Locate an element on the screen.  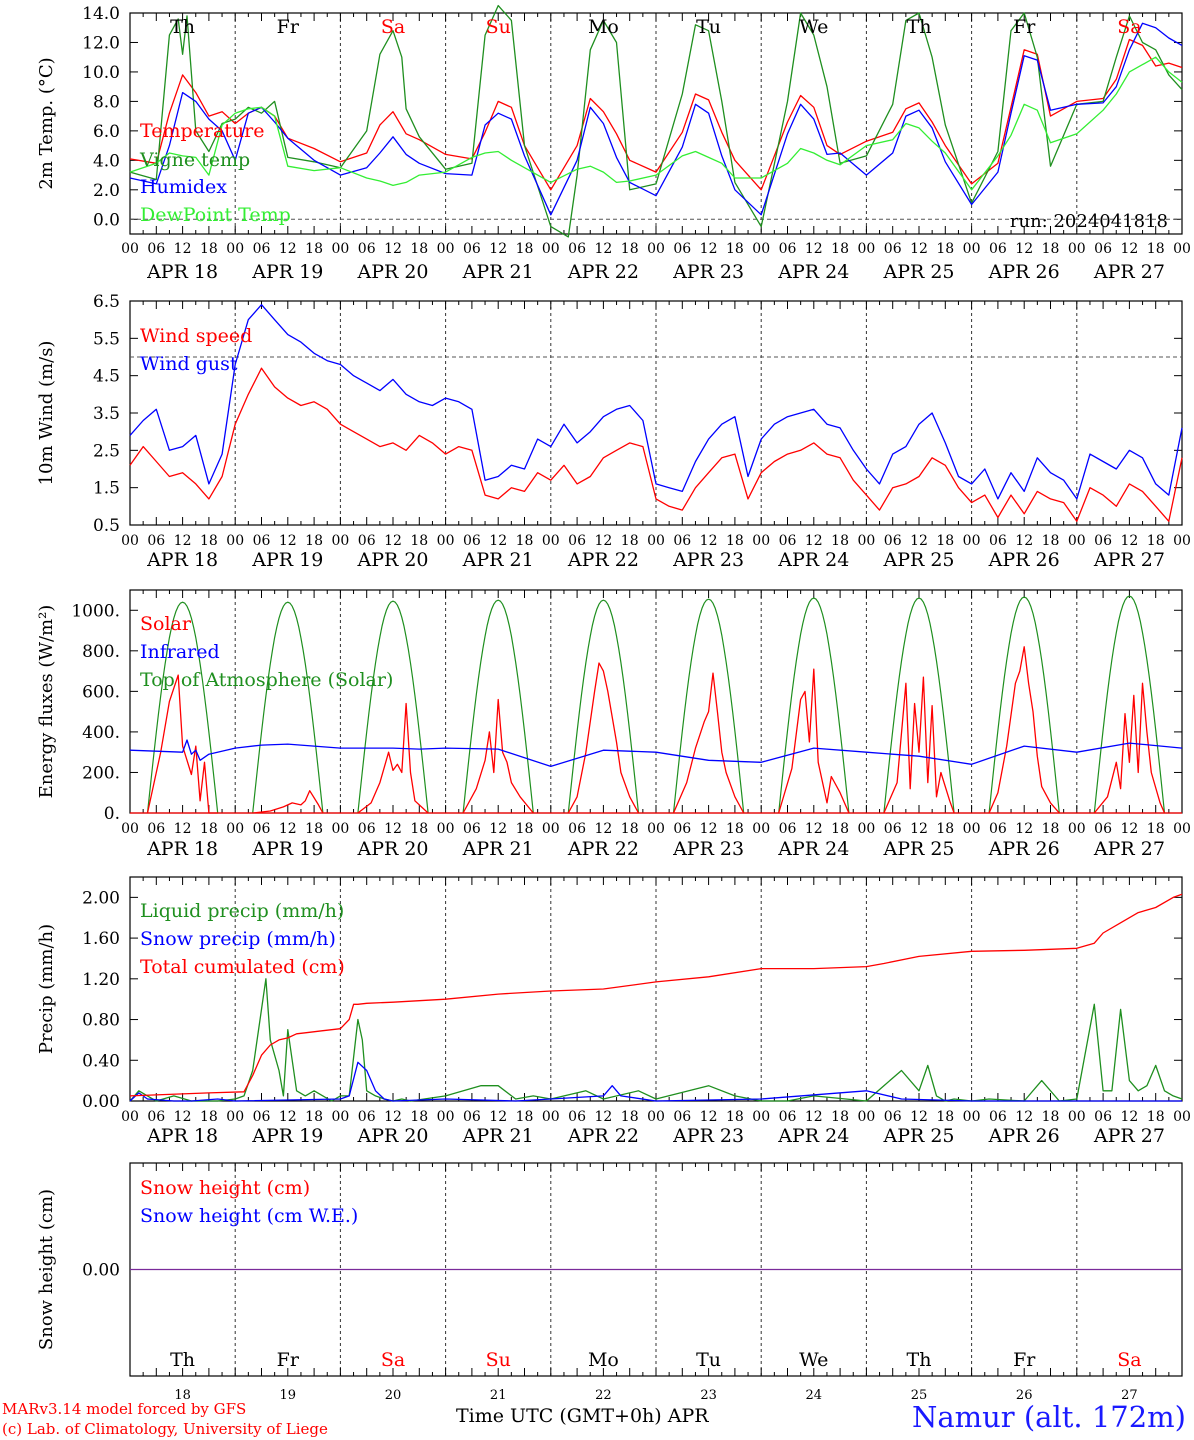
y-tick-label: 12.0 is located at coordinates (101, 43).